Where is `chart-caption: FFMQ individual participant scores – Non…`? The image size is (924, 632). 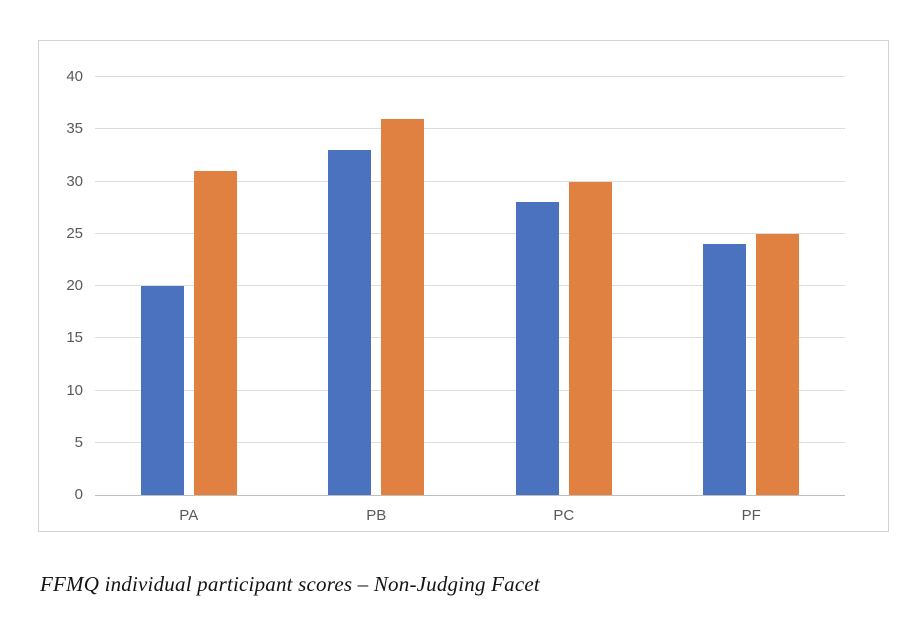
chart-caption: FFMQ individual participant scores – Non… is located at coordinates (290, 584).